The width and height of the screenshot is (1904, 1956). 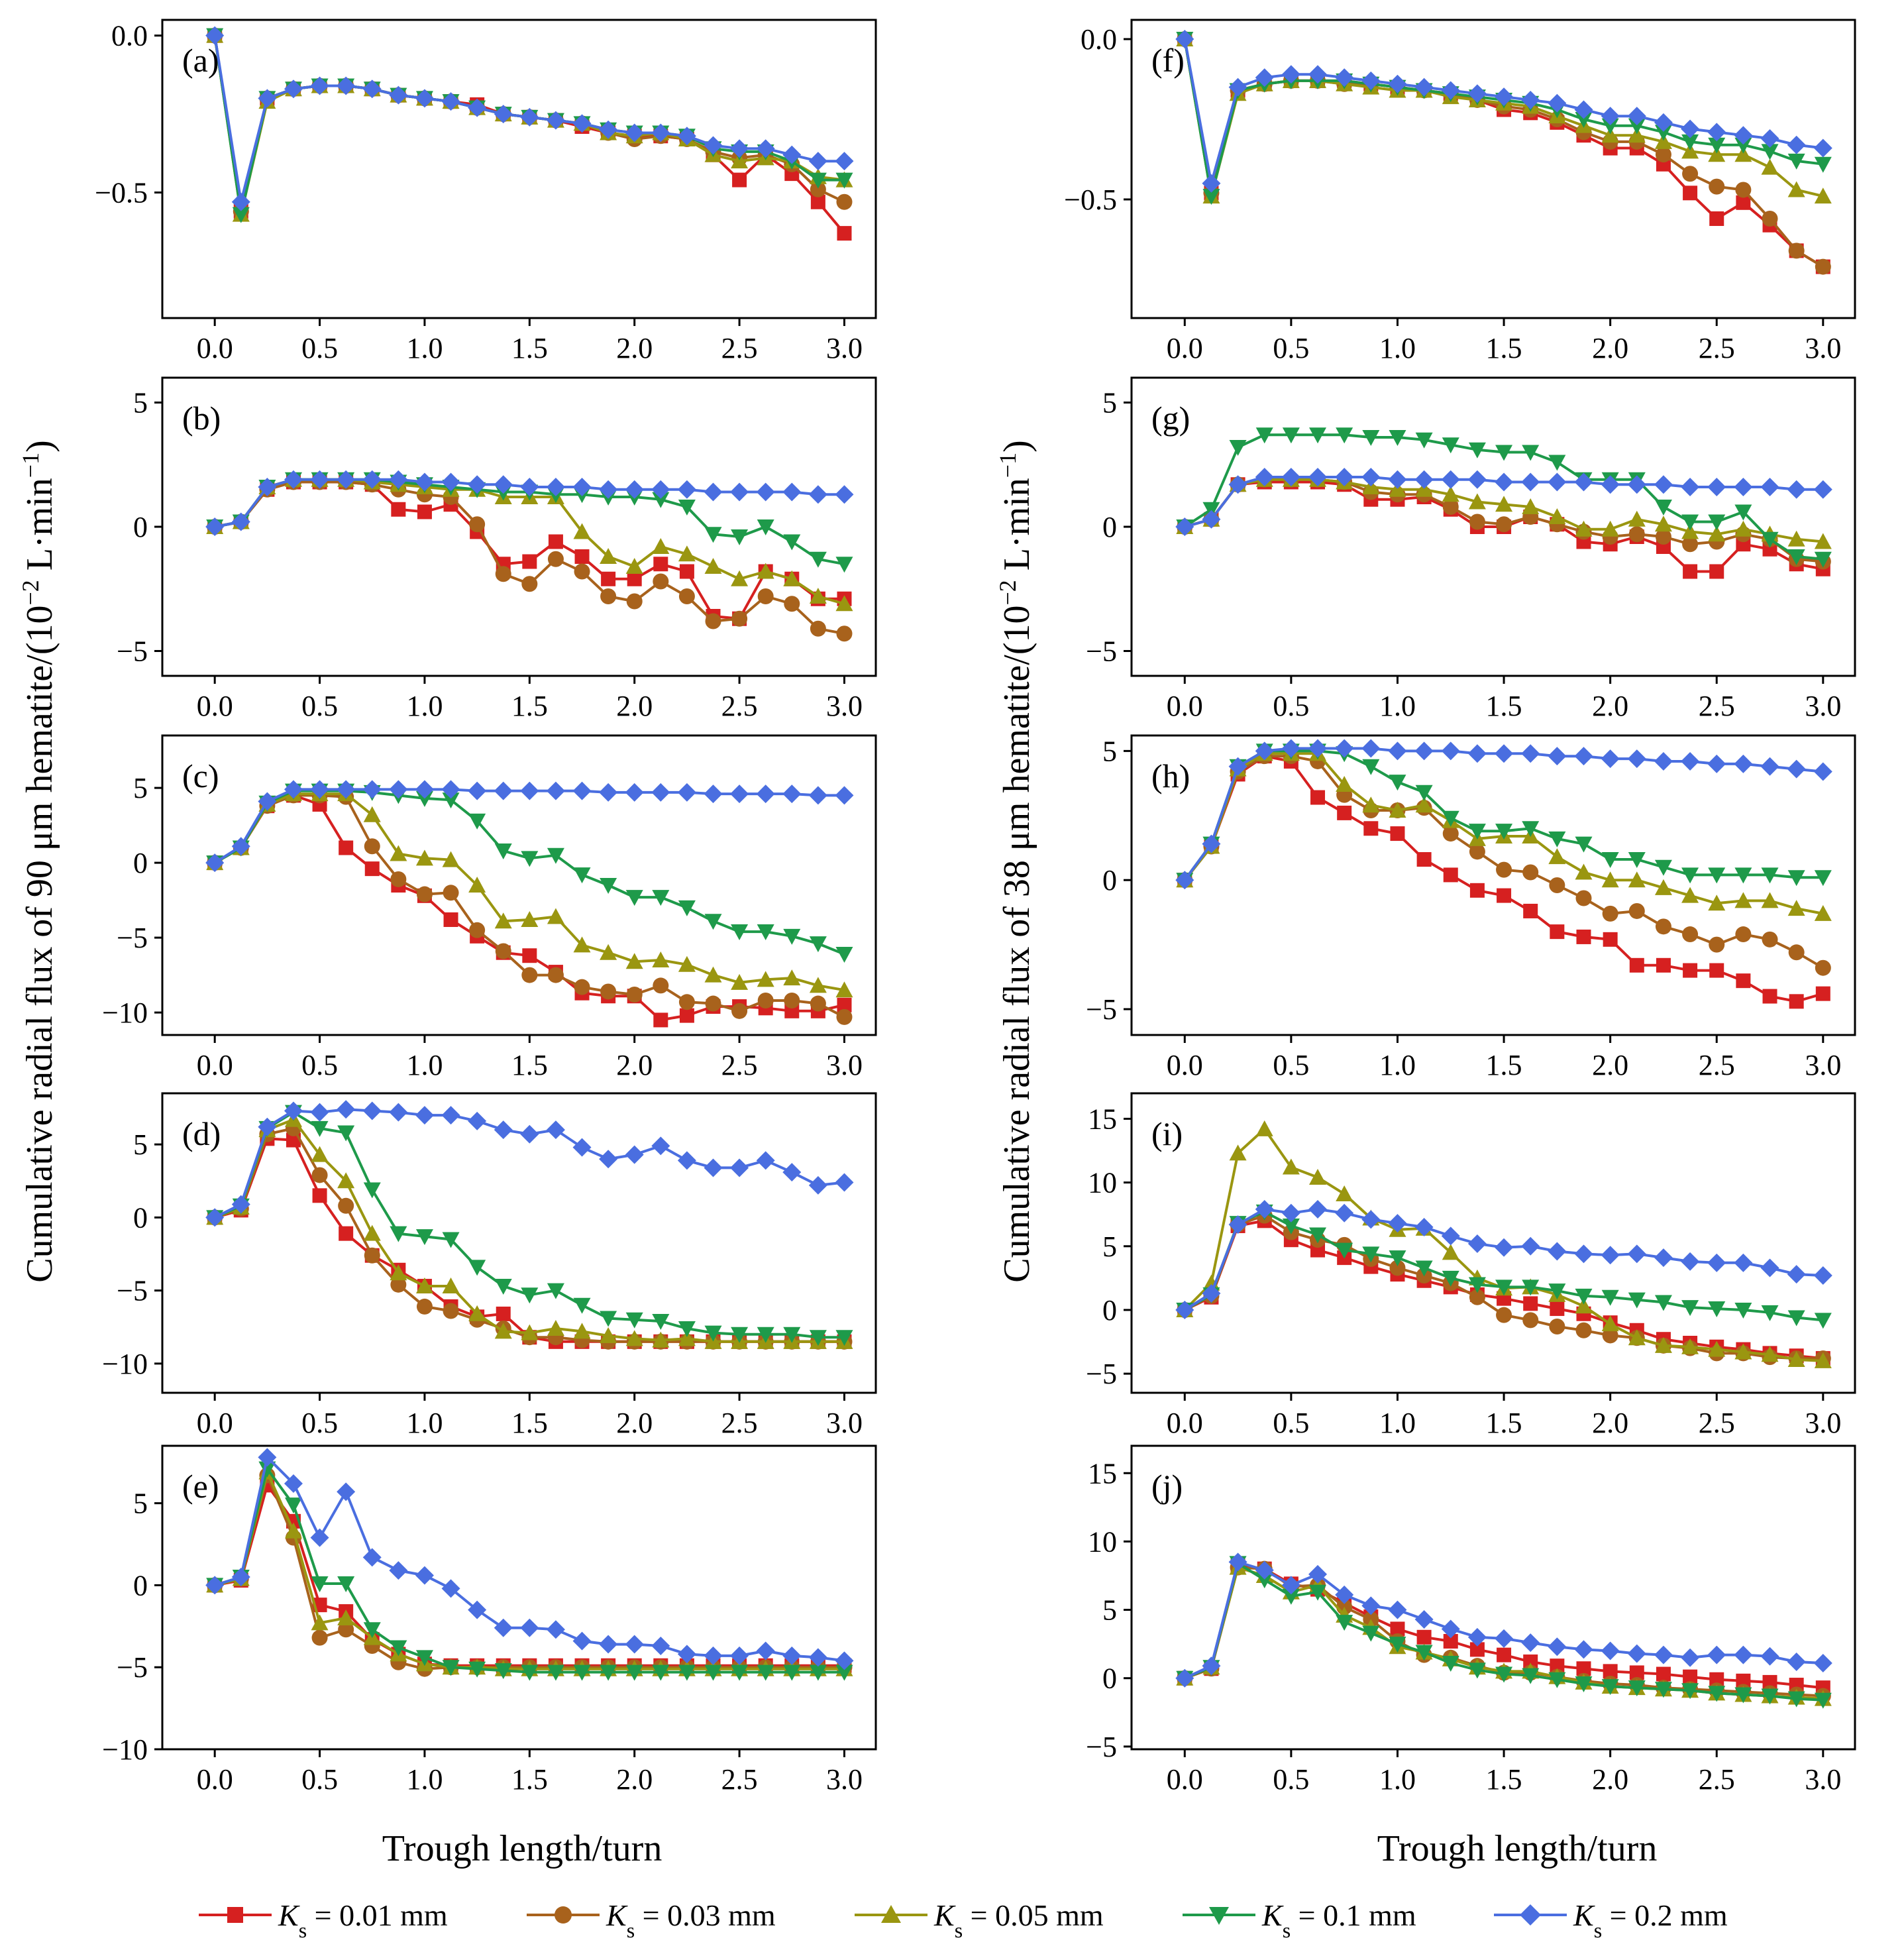 I want to click on left-xlabel: Trough length/turn, so click(x=522, y=1848).